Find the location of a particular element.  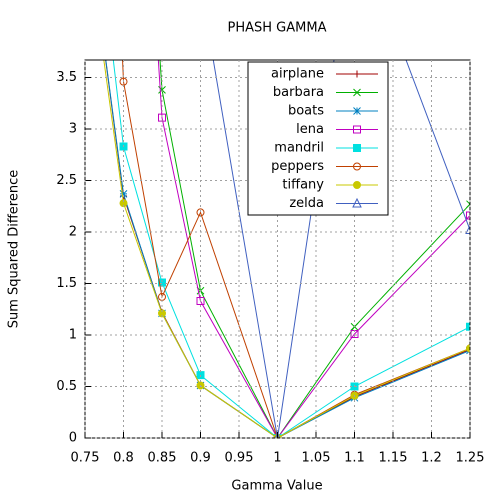

y-tick-label: 0.5 is located at coordinates (66, 386).